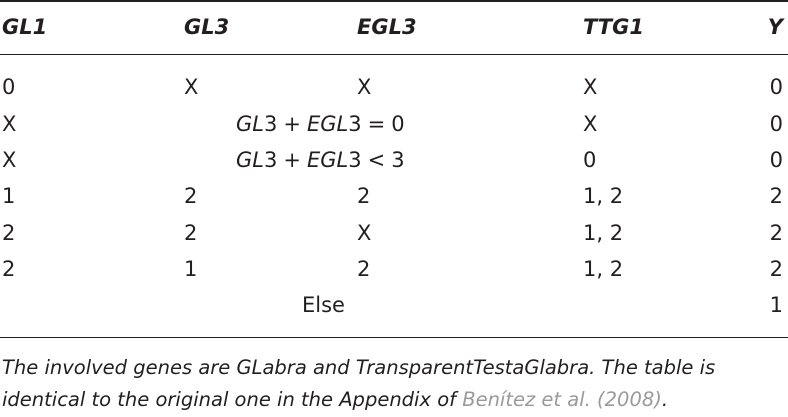  What do you see at coordinates (776, 160) in the screenshot?
I see `row3-y: 0` at bounding box center [776, 160].